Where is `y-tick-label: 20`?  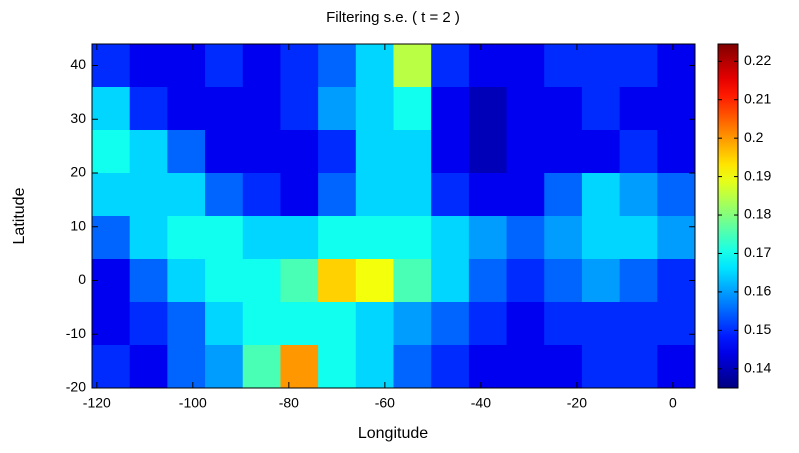 y-tick-label: 20 is located at coordinates (78, 172).